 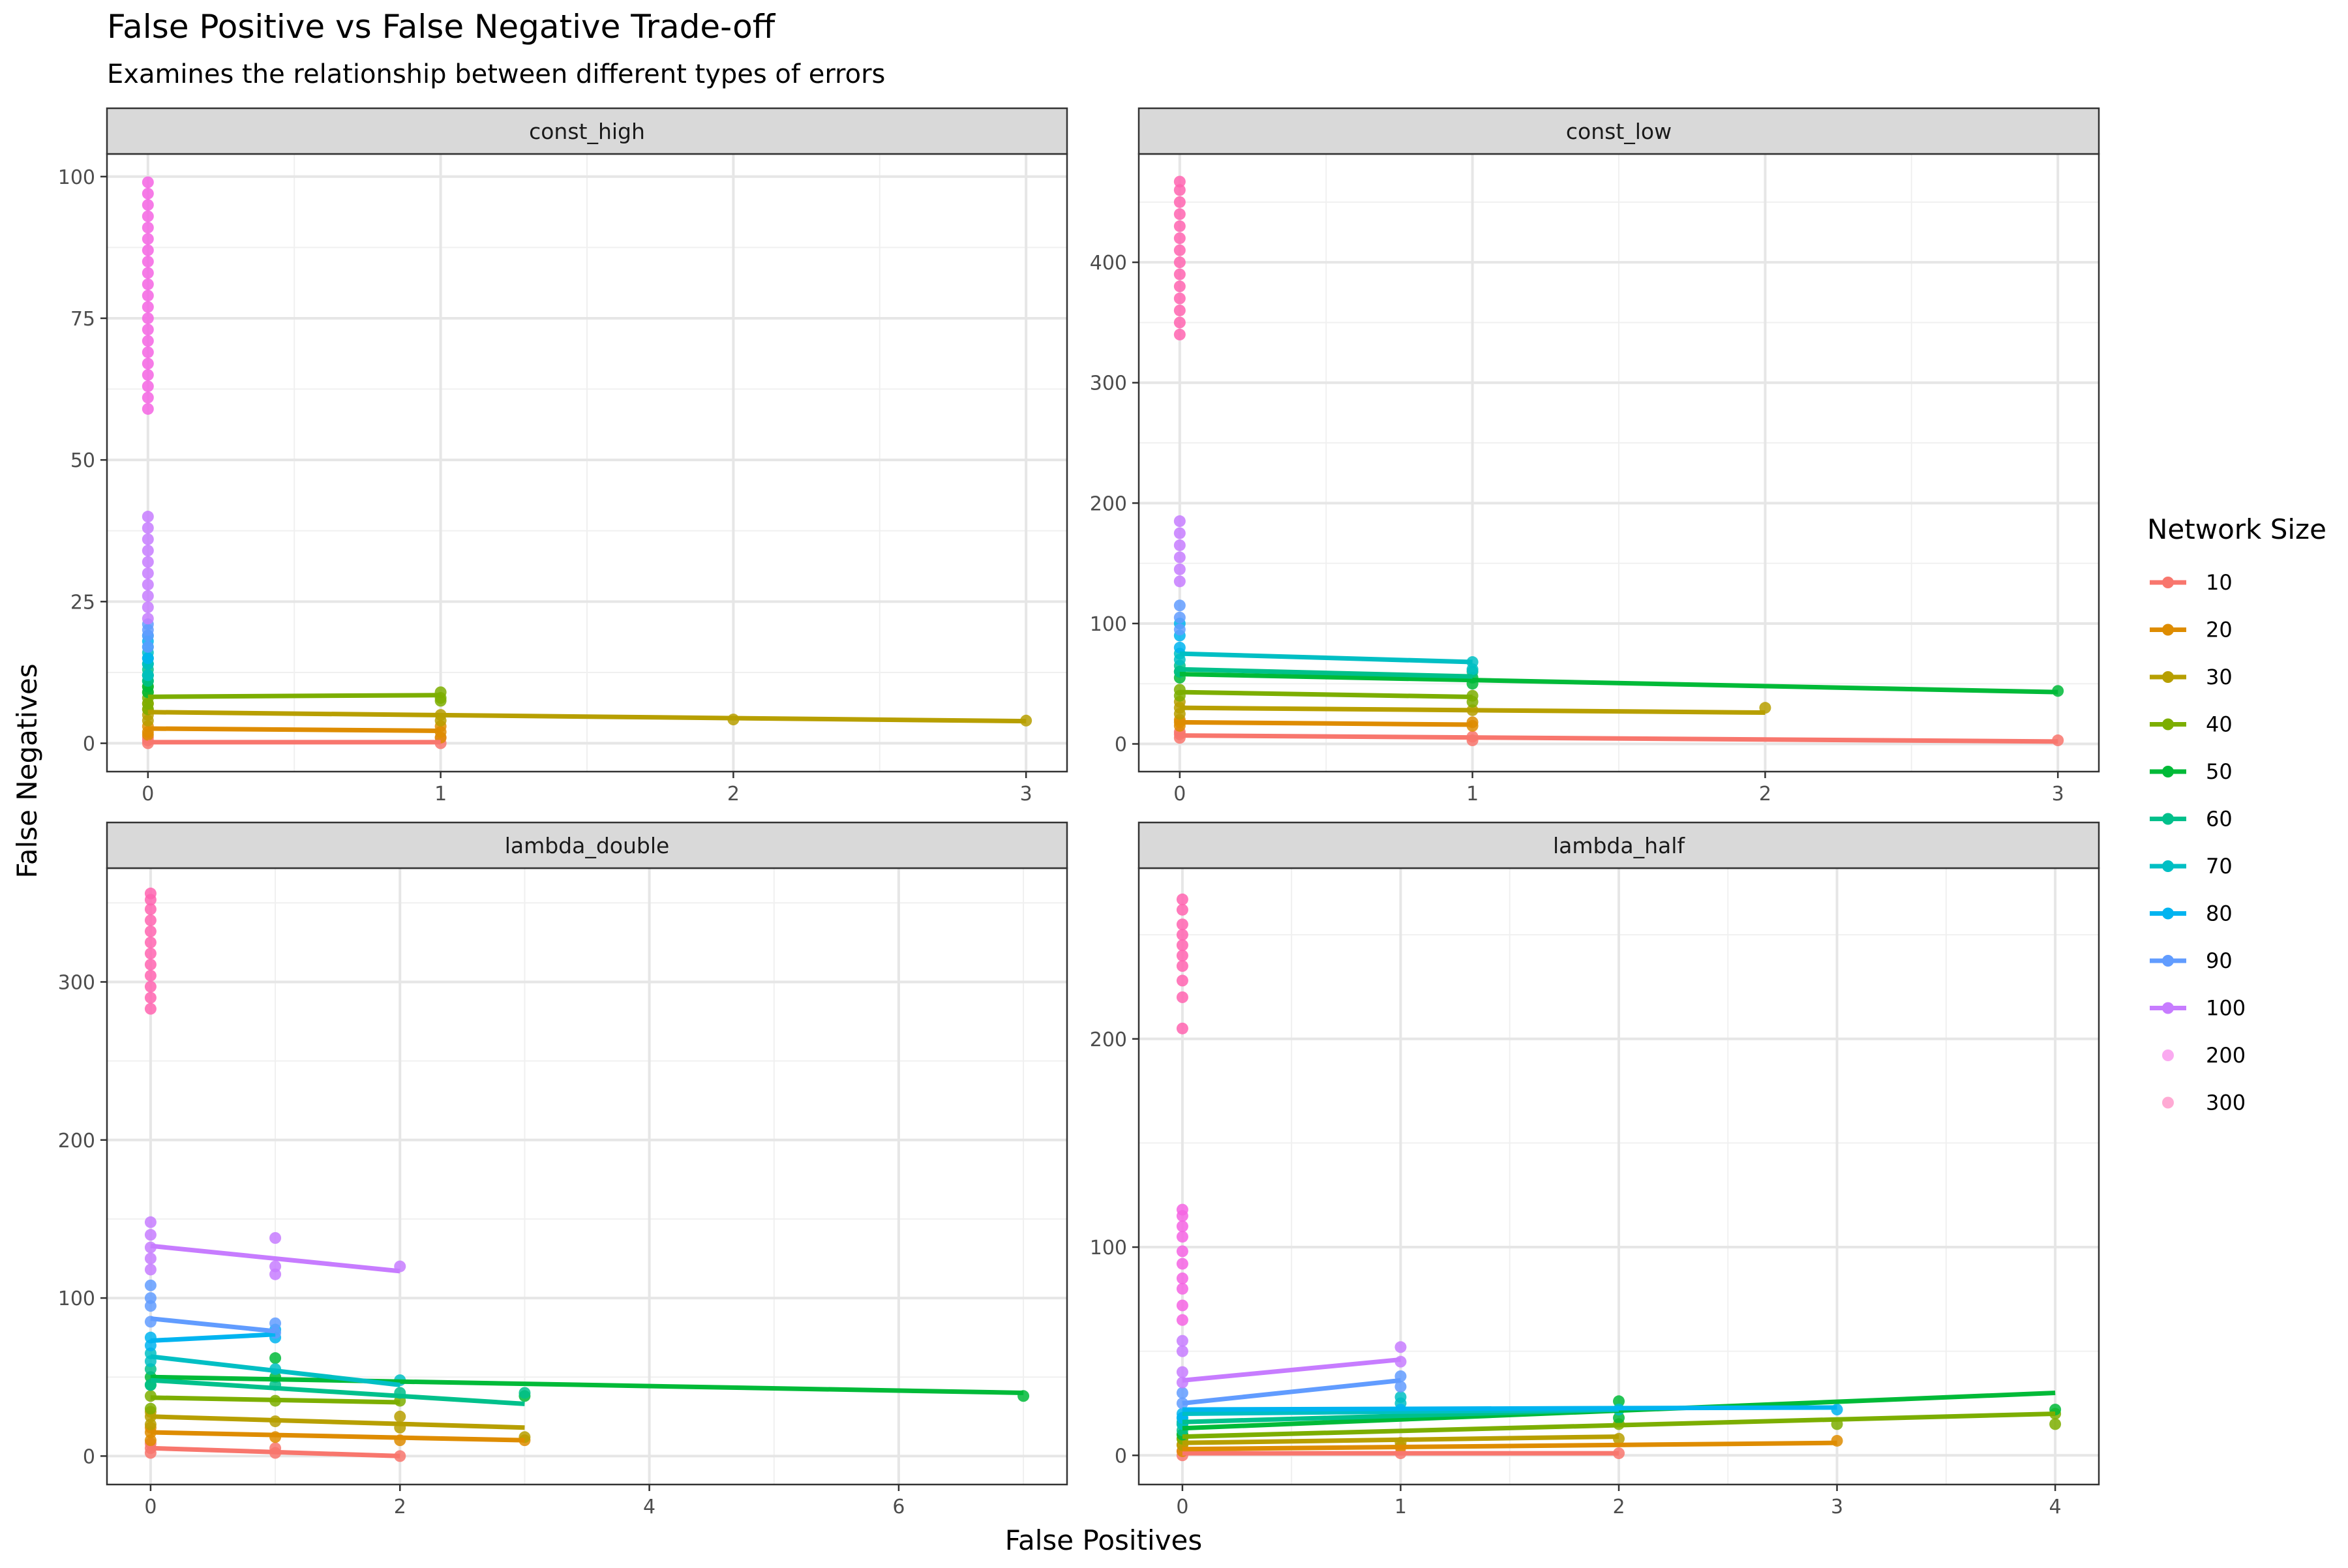 I want to click on y-axis-title: False Negatives, so click(x=27, y=770).